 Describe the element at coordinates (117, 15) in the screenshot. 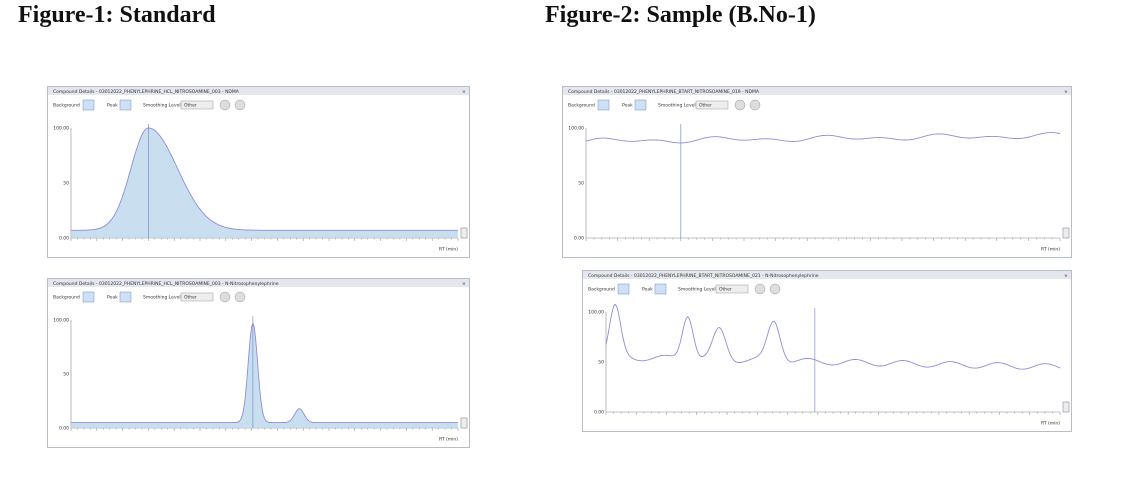

I see `figure-title: Figure-1: Standard` at that location.